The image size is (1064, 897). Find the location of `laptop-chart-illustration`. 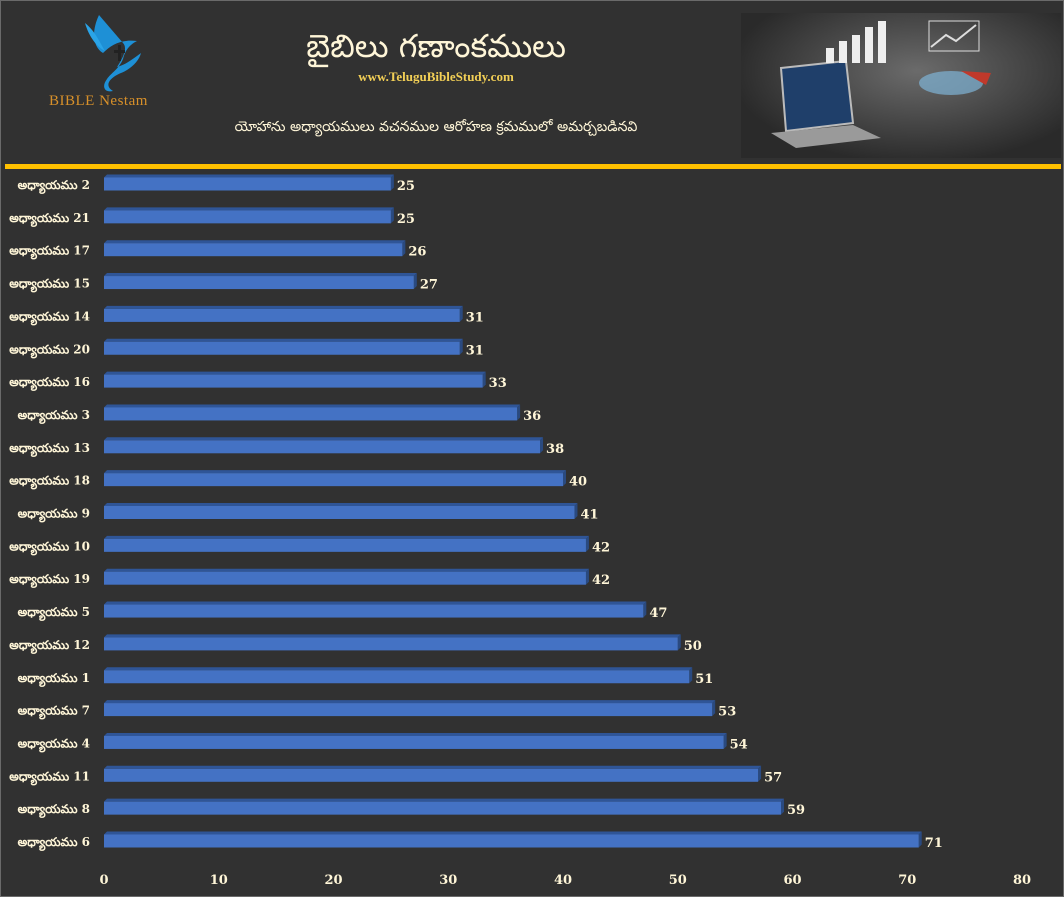

laptop-chart-illustration is located at coordinates (881, 84).